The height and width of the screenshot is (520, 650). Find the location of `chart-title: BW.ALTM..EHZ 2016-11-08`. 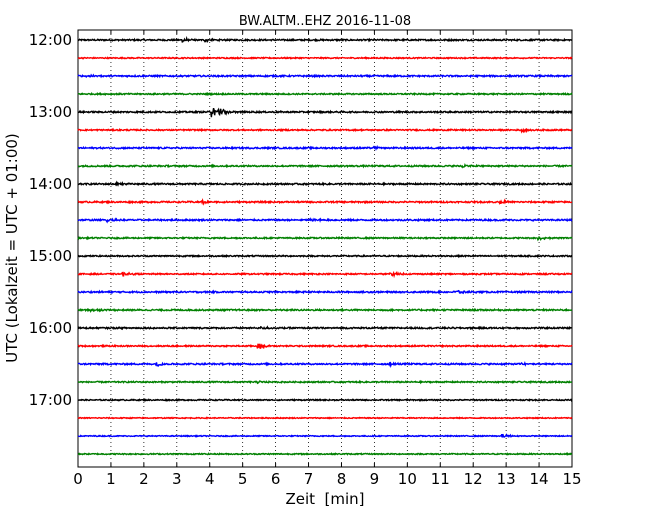

chart-title: BW.ALTM..EHZ 2016-11-08 is located at coordinates (325, 21).